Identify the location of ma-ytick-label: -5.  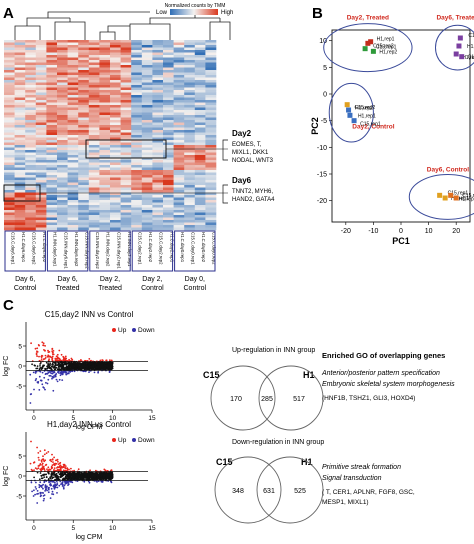
(19, 497).